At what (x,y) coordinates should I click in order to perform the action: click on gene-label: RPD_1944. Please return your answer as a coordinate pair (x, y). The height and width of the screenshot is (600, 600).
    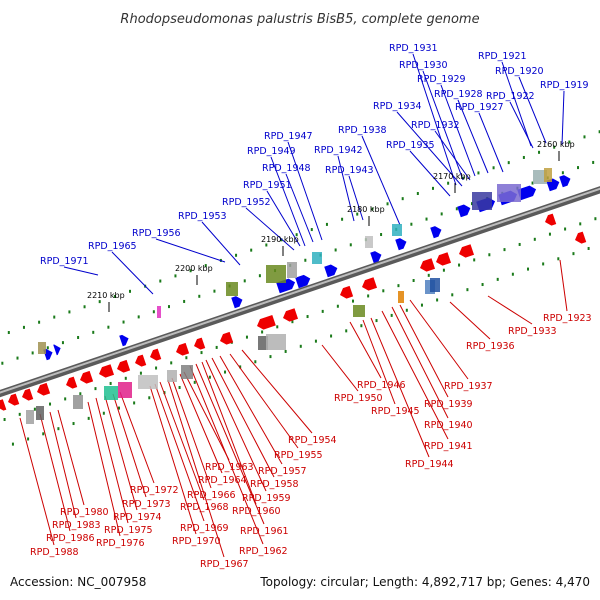
    Looking at the image, I should click on (429, 464).